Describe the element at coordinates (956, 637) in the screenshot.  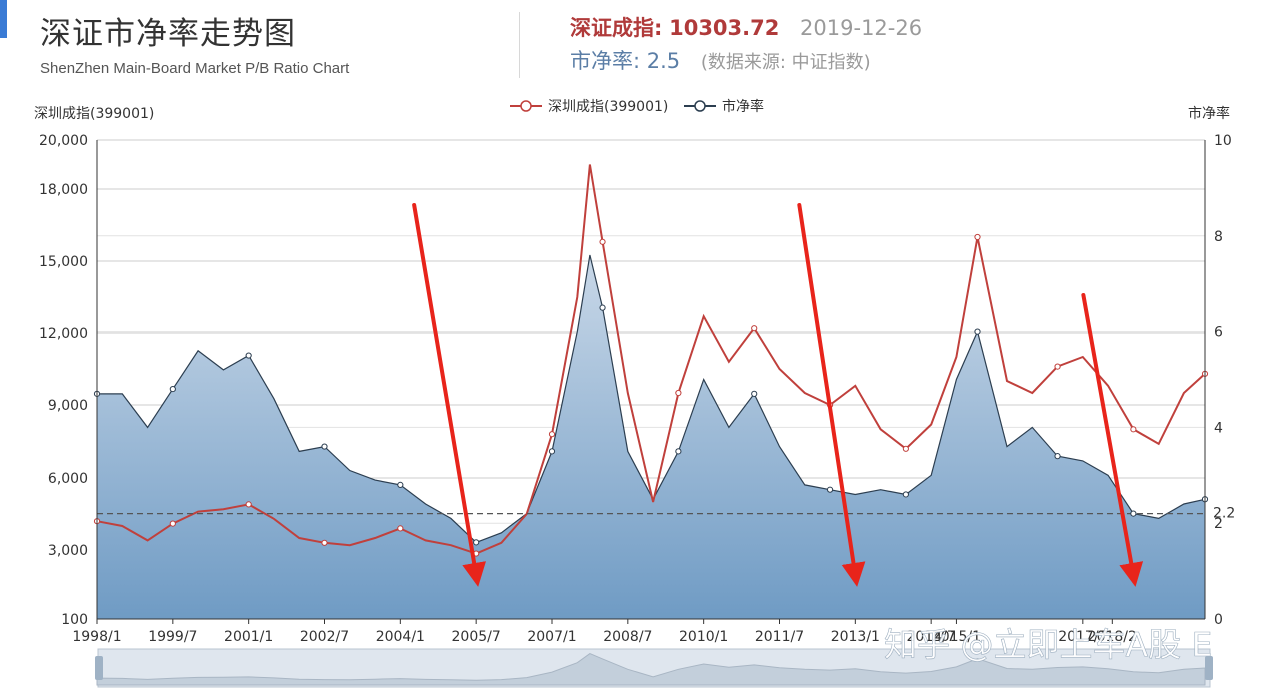
I see `x-tick-12: 2015/1` at that location.